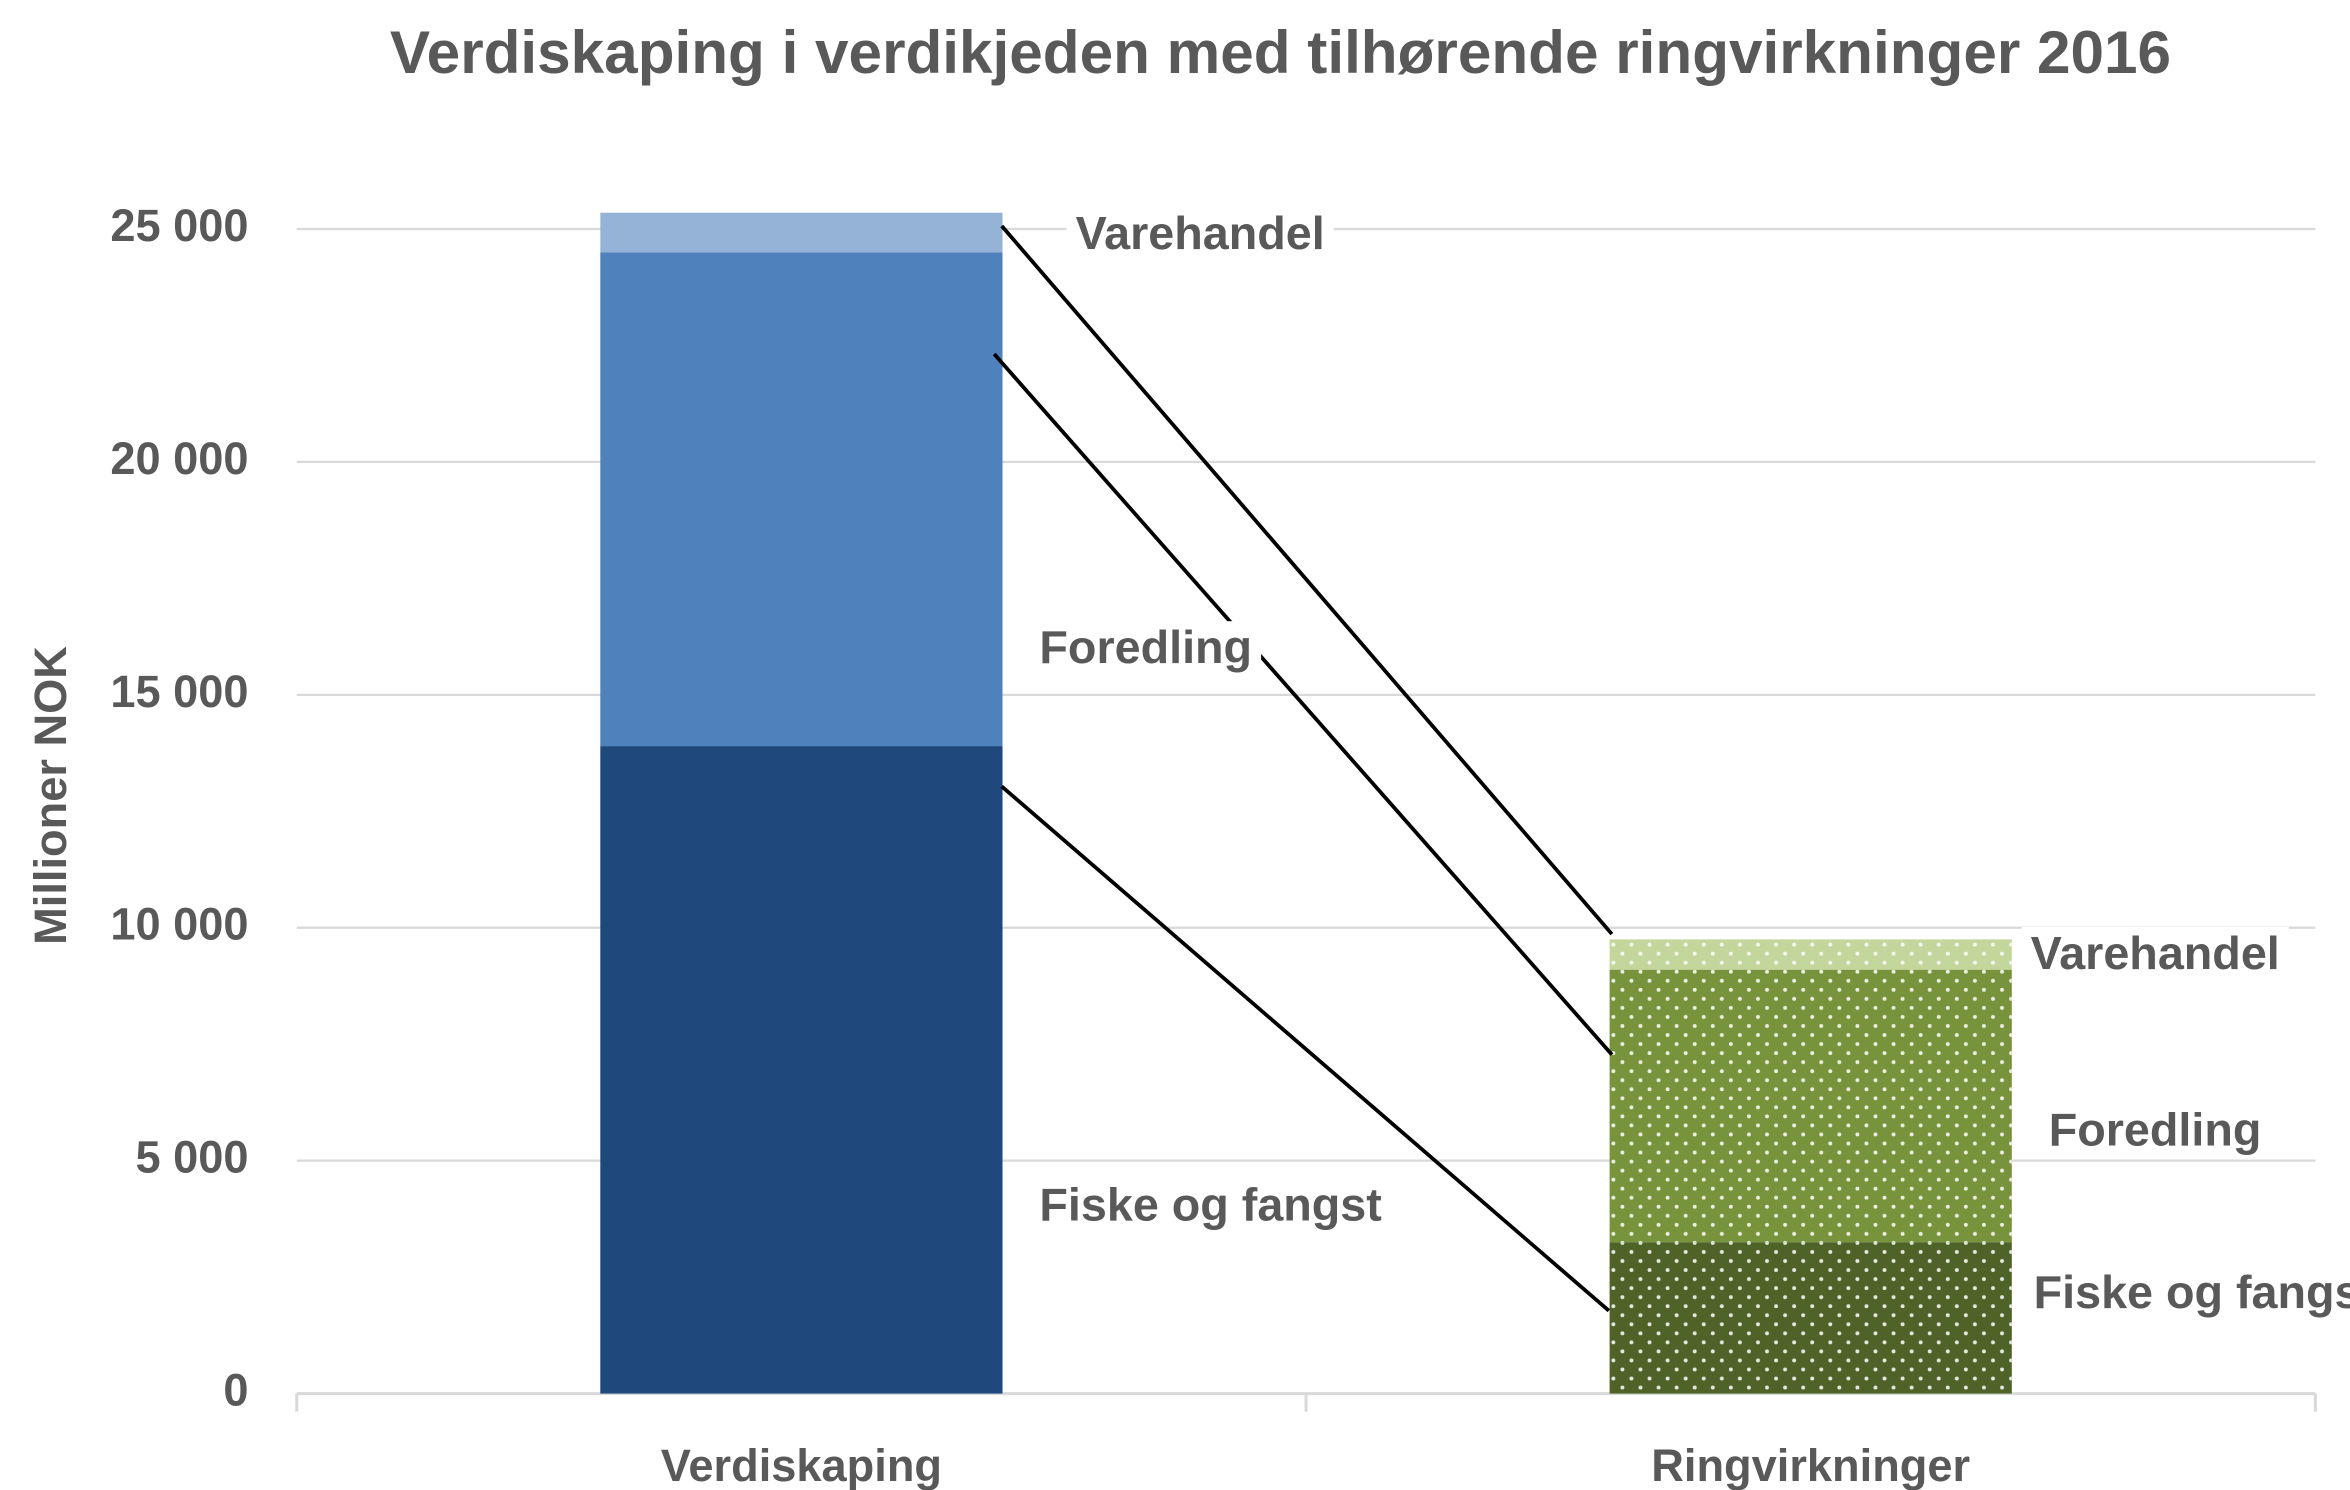  Describe the element at coordinates (801, 1465) in the screenshot. I see `x-tick-label: Verdiskaping` at that location.